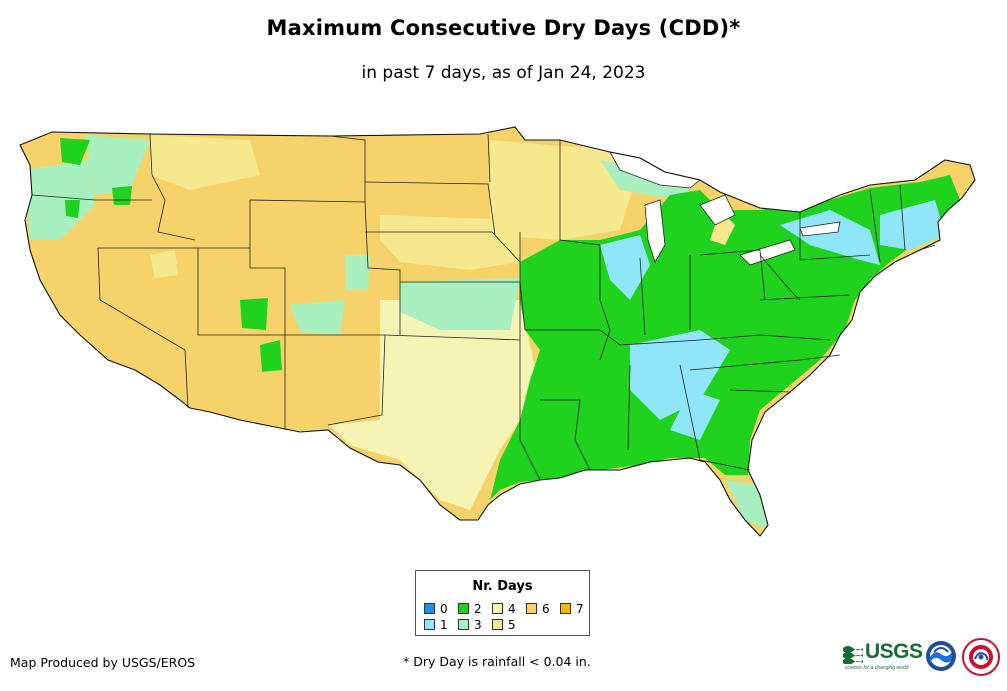  What do you see at coordinates (941, 656) in the screenshot?
I see `noaa-logo-icon` at bounding box center [941, 656].